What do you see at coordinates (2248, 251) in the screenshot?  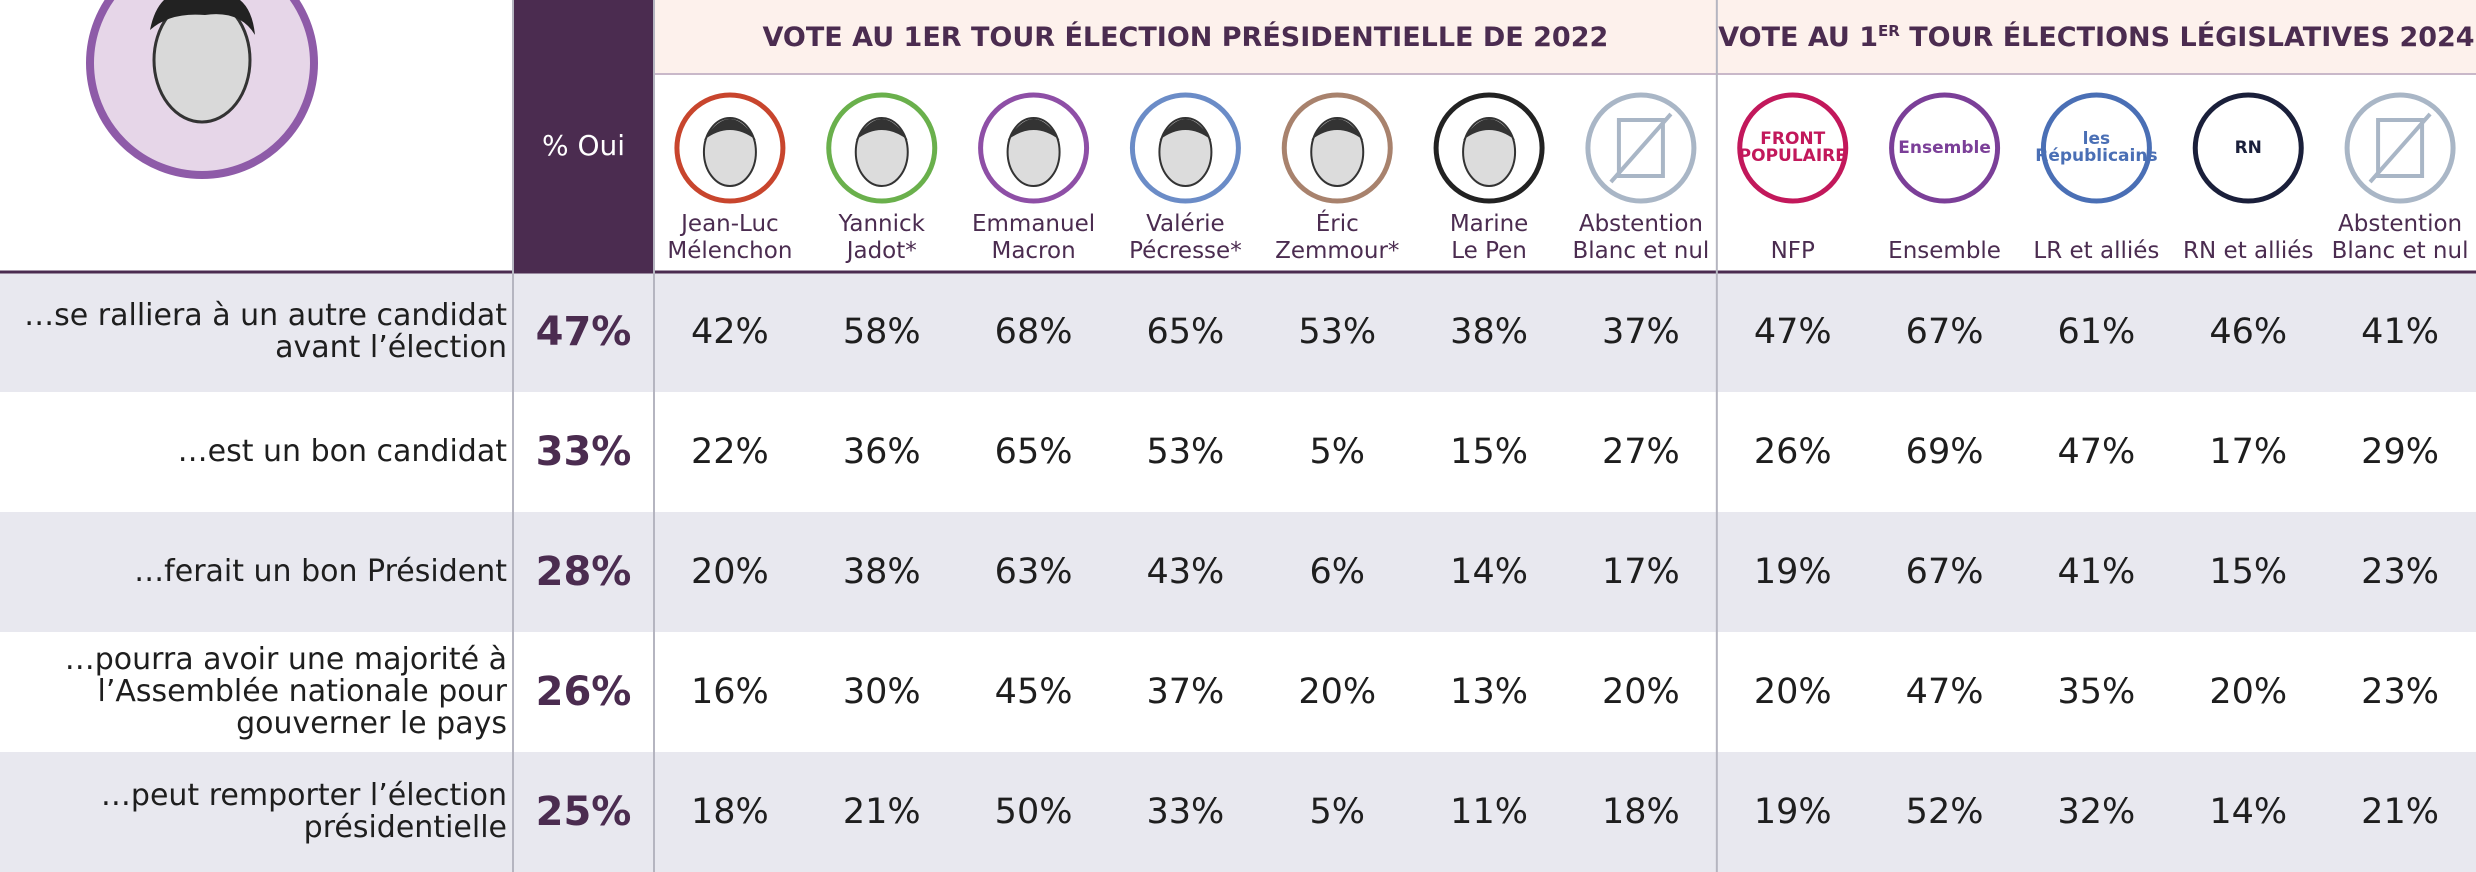 I see `column-name-line: RN et alliés` at bounding box center [2248, 251].